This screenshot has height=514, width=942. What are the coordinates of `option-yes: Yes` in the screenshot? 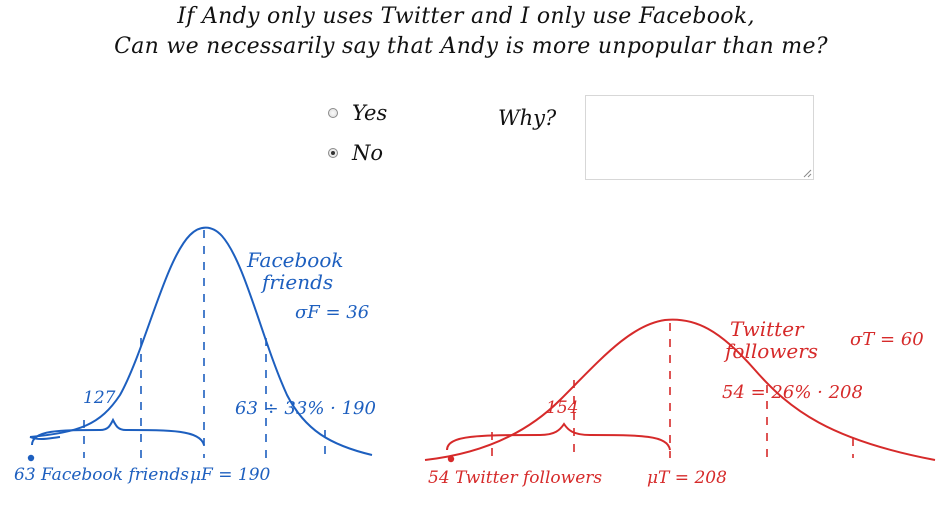 It's located at (357, 113).